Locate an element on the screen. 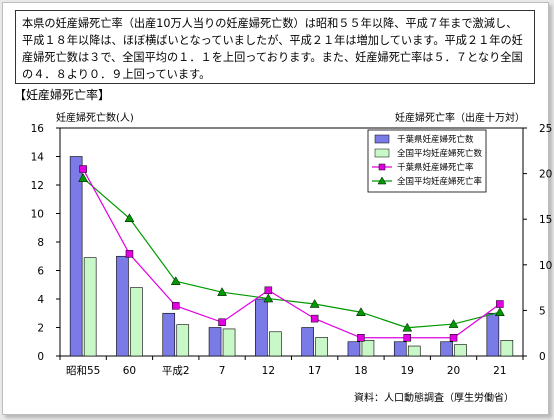 The height and width of the screenshot is (420, 554). x-tick-label: 17 is located at coordinates (314, 371).